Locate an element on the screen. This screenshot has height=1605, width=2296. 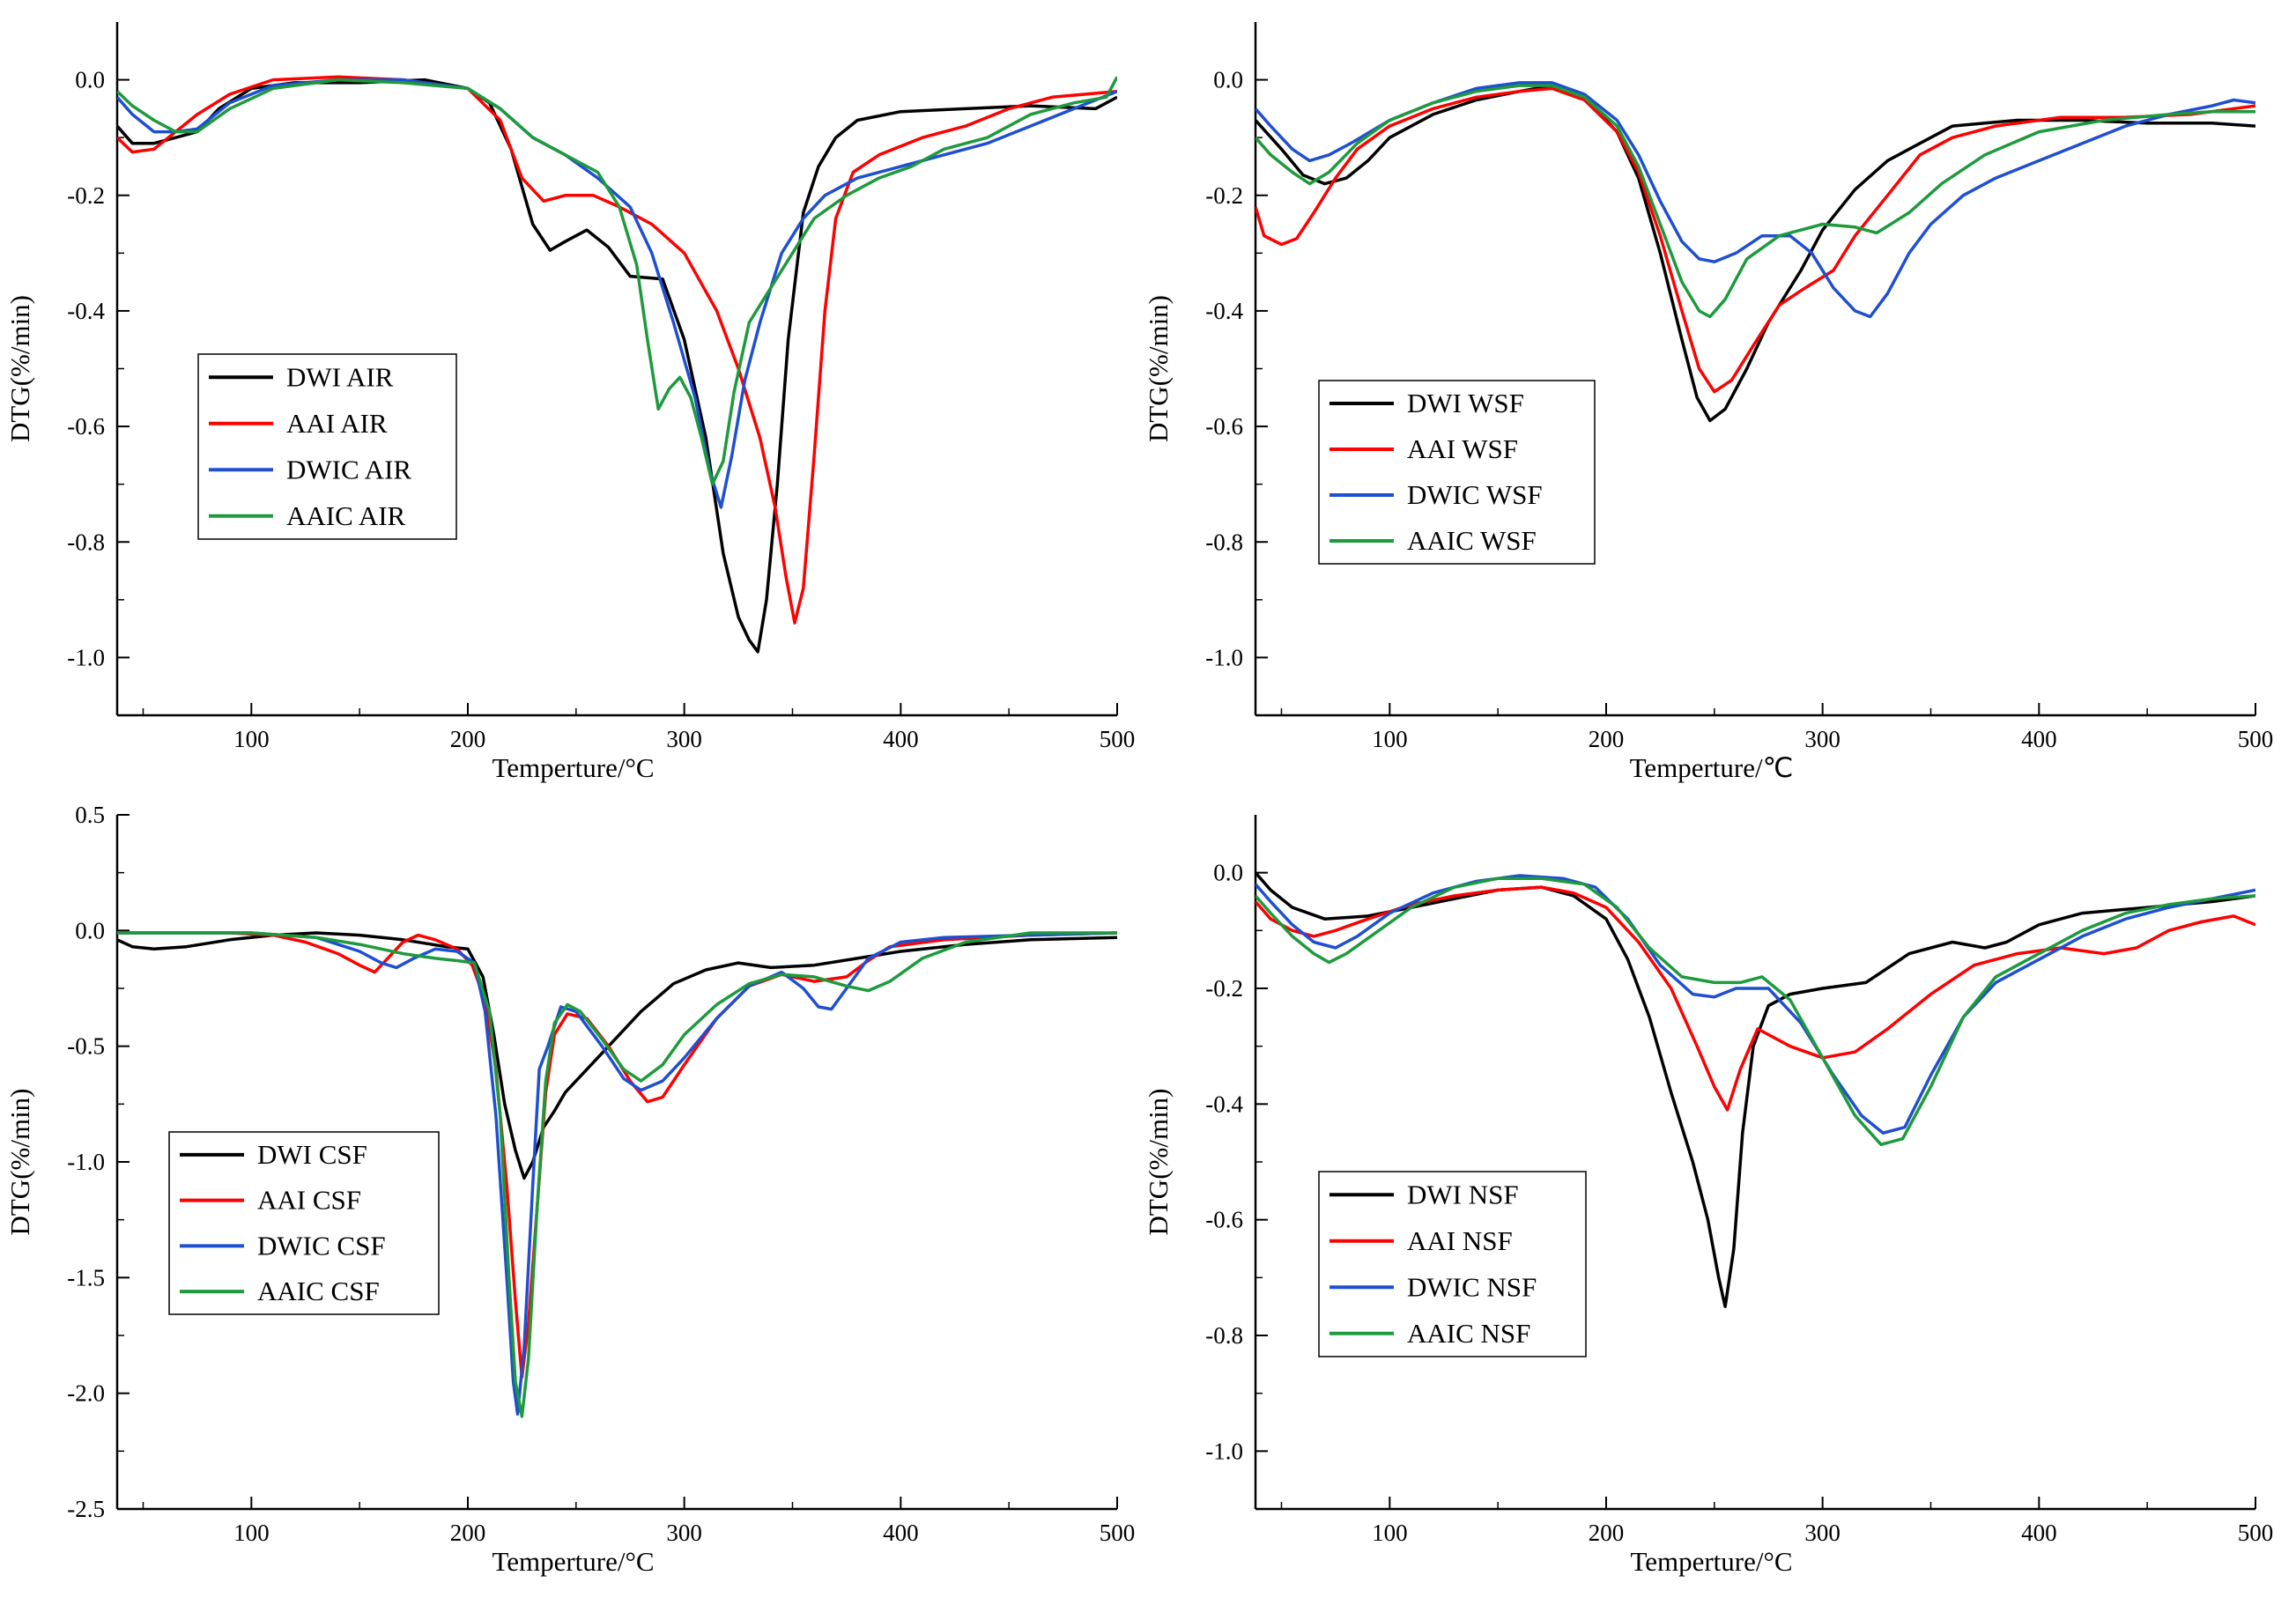
legend-label: AAIC AIR is located at coordinates (346, 515).